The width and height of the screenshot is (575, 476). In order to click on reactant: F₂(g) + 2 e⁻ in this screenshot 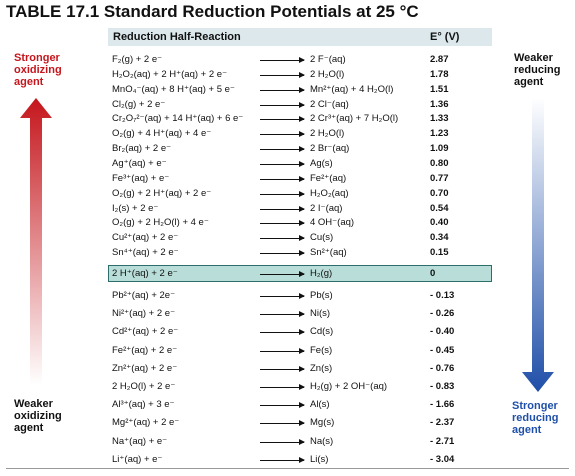, I will do `click(137, 59)`.